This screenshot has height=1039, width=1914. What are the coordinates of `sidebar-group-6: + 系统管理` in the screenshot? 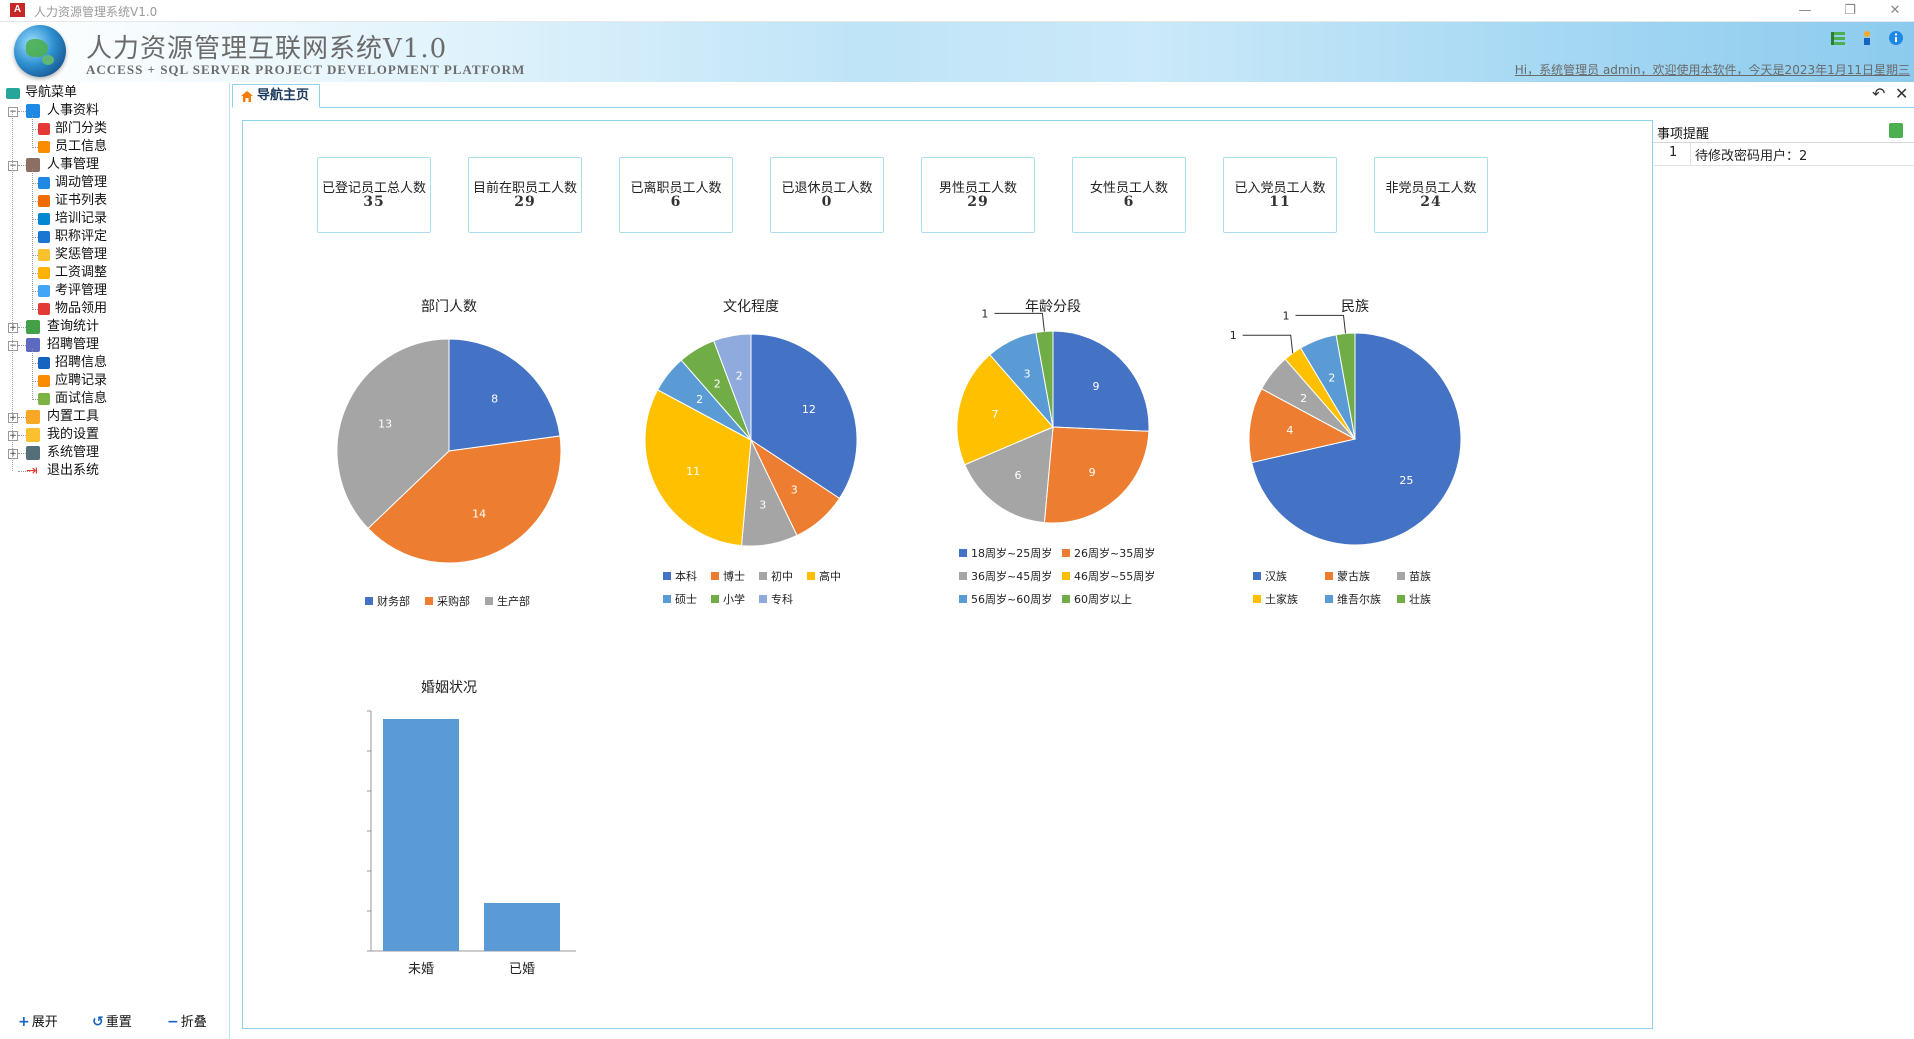 It's located at (115, 453).